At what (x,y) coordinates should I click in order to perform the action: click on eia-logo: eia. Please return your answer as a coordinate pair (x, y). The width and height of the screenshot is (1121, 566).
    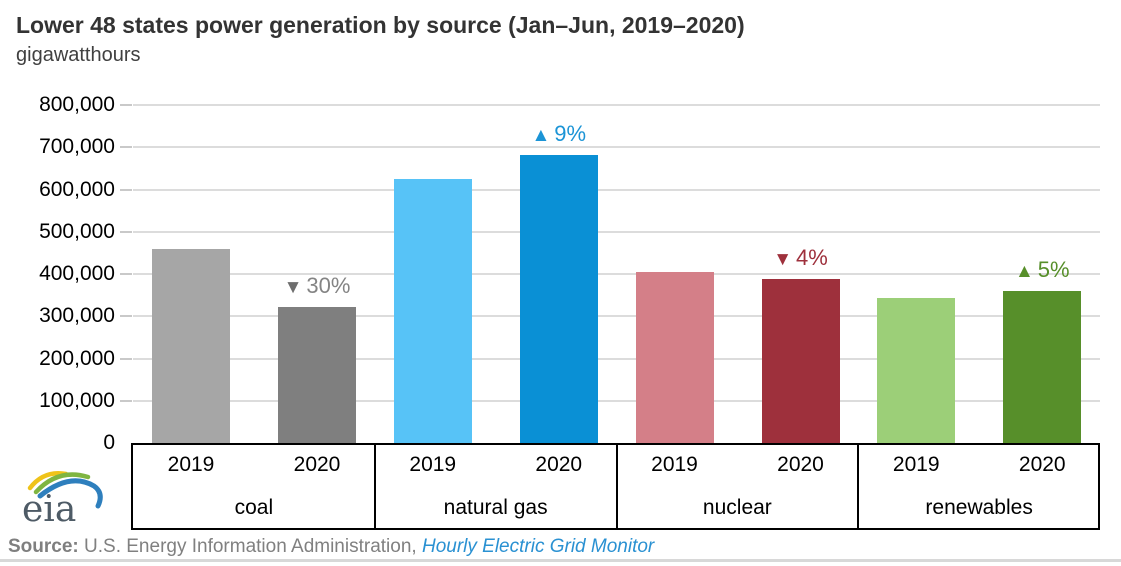
    Looking at the image, I should click on (62, 500).